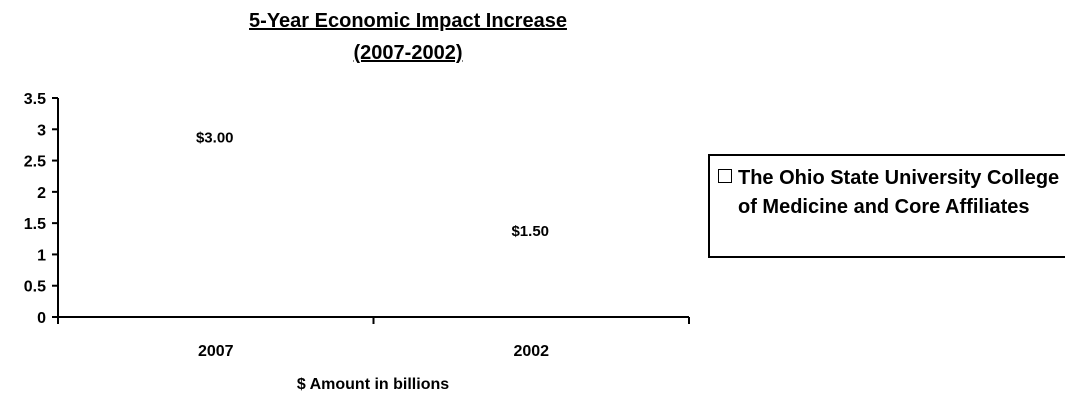 The width and height of the screenshot is (1065, 398). Describe the element at coordinates (408, 53) in the screenshot. I see `chart-subtitle: (2007-2002)` at that location.